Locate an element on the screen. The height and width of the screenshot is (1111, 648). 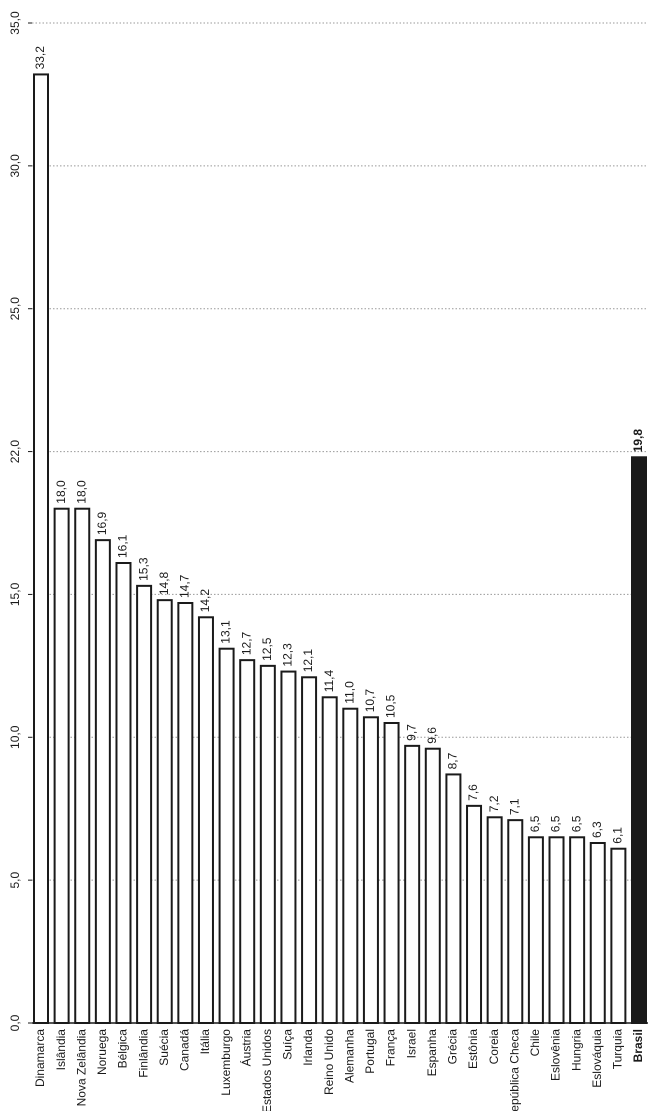
x-tick-label: Grécia is located at coordinates (453, 1047).